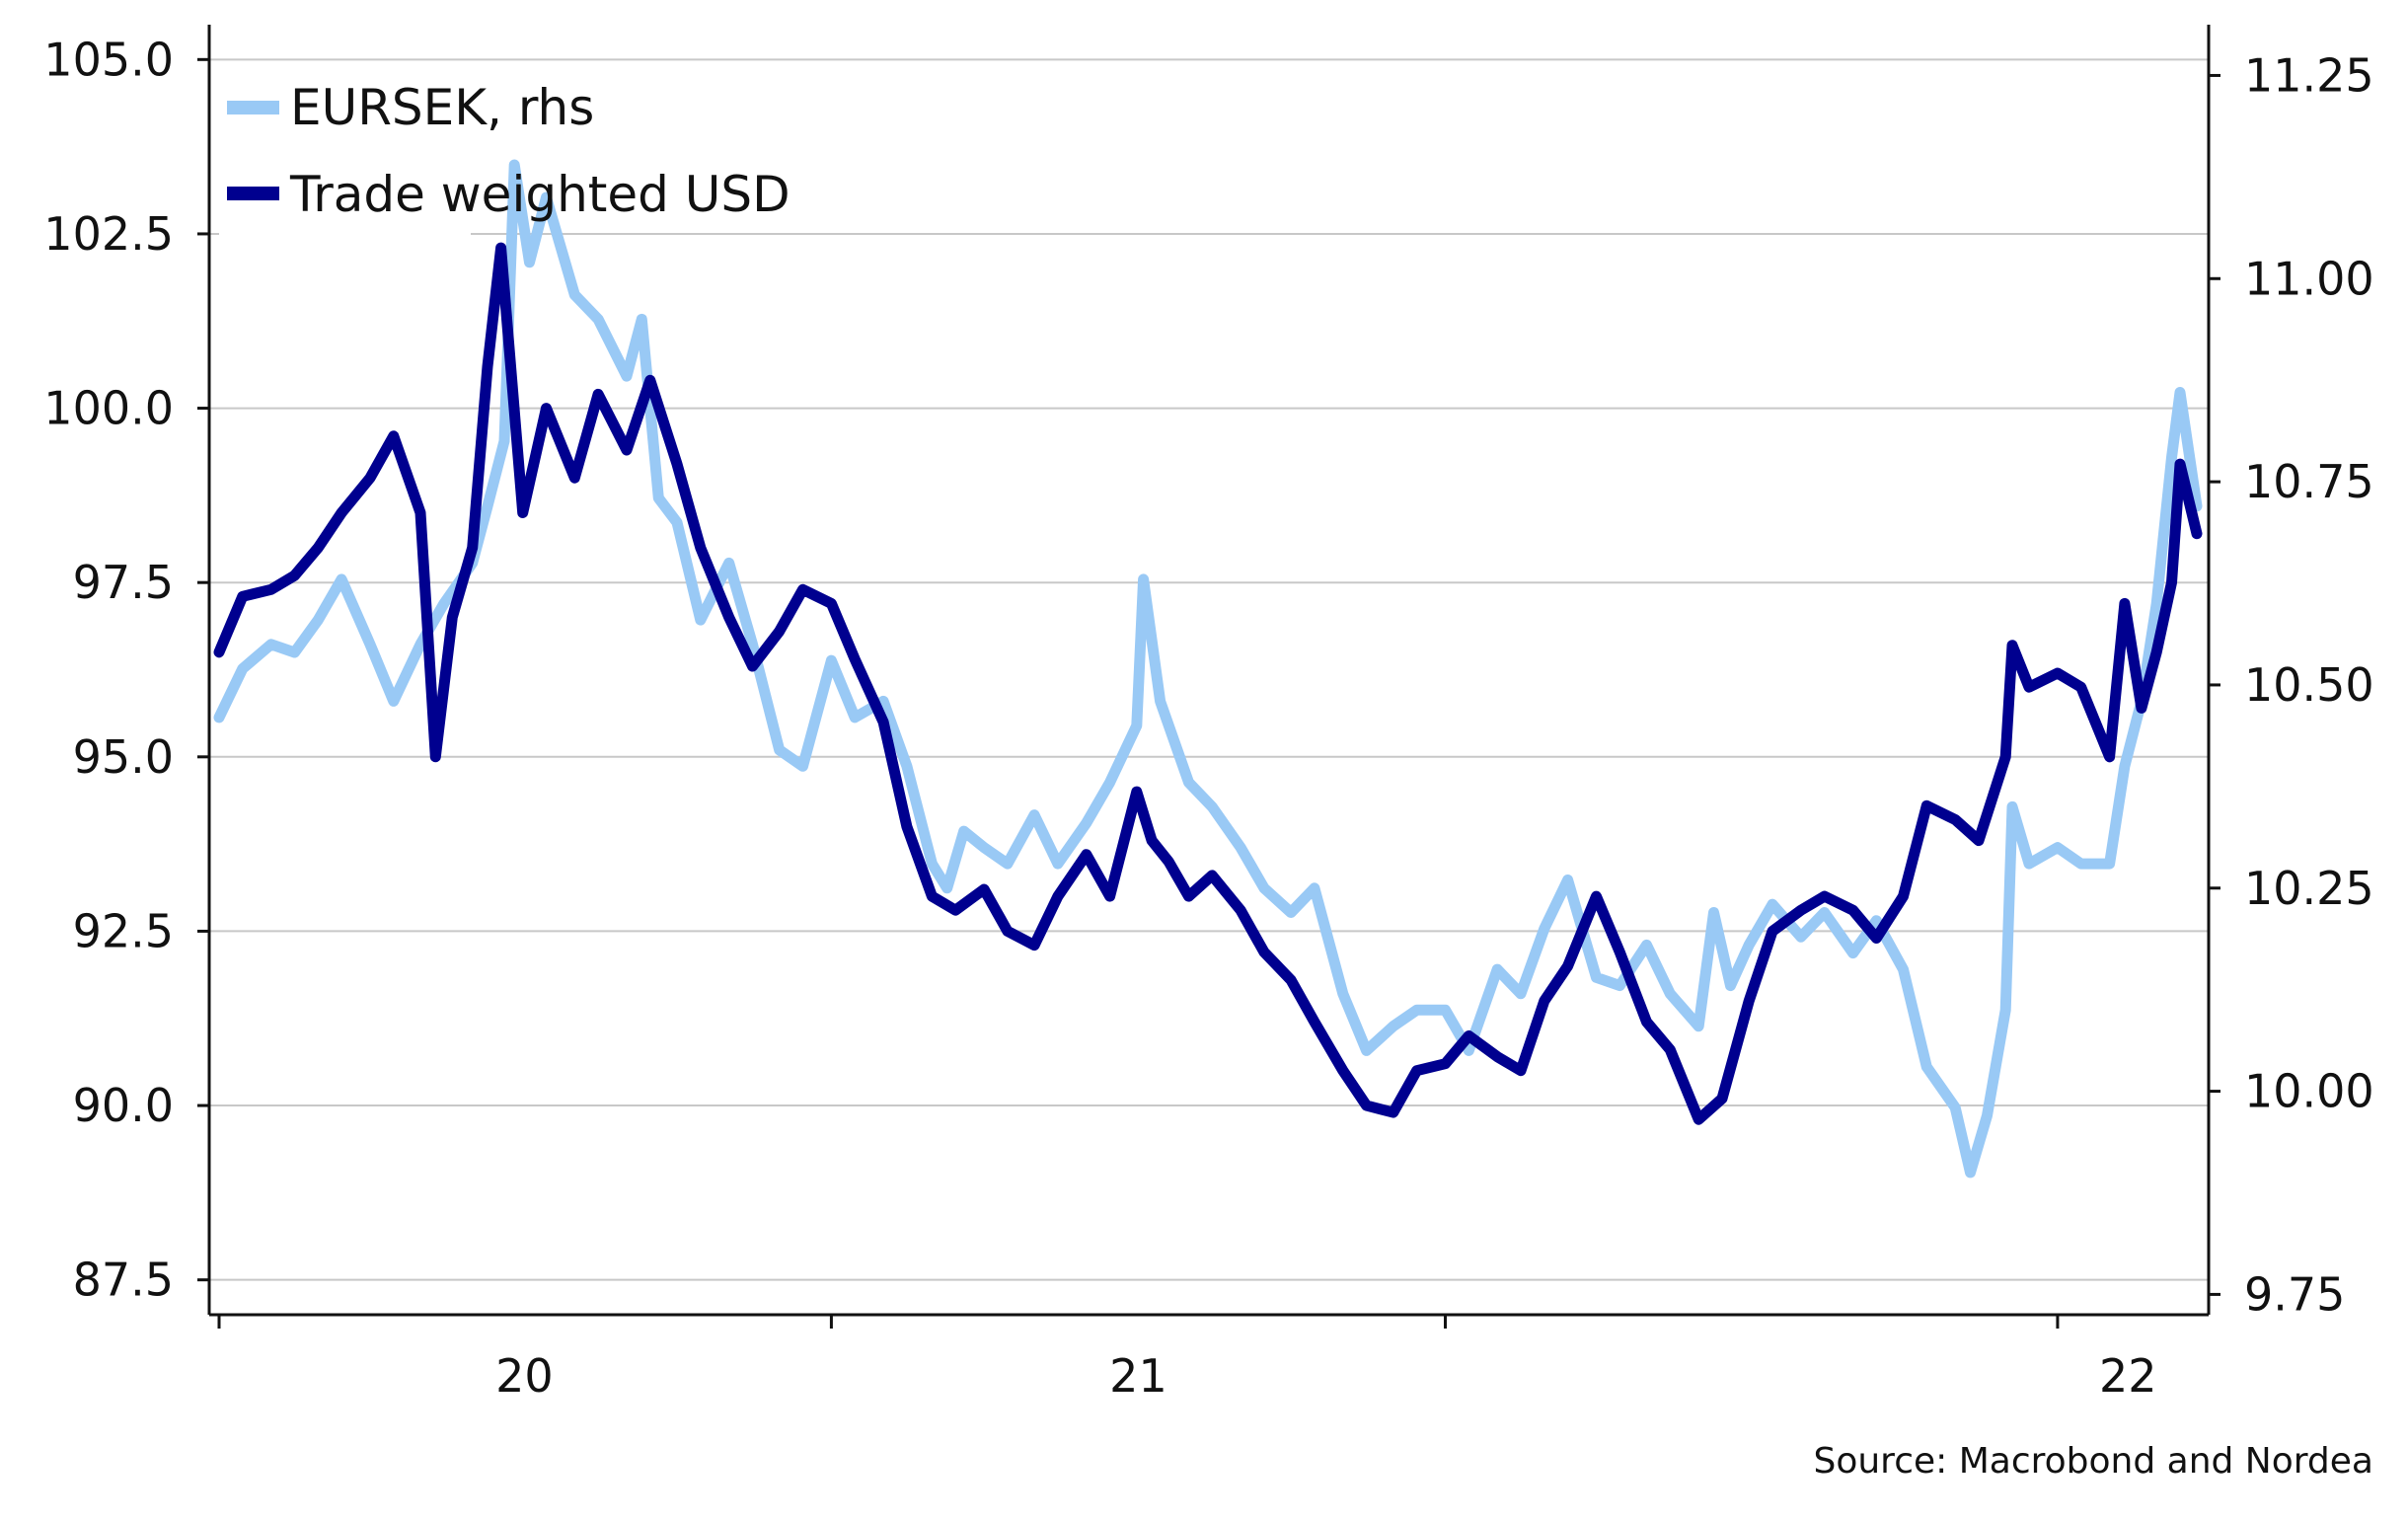 This screenshot has height=1522, width=2408. Describe the element at coordinates (524, 1376) in the screenshot. I see `x-tick-label: 20` at that location.